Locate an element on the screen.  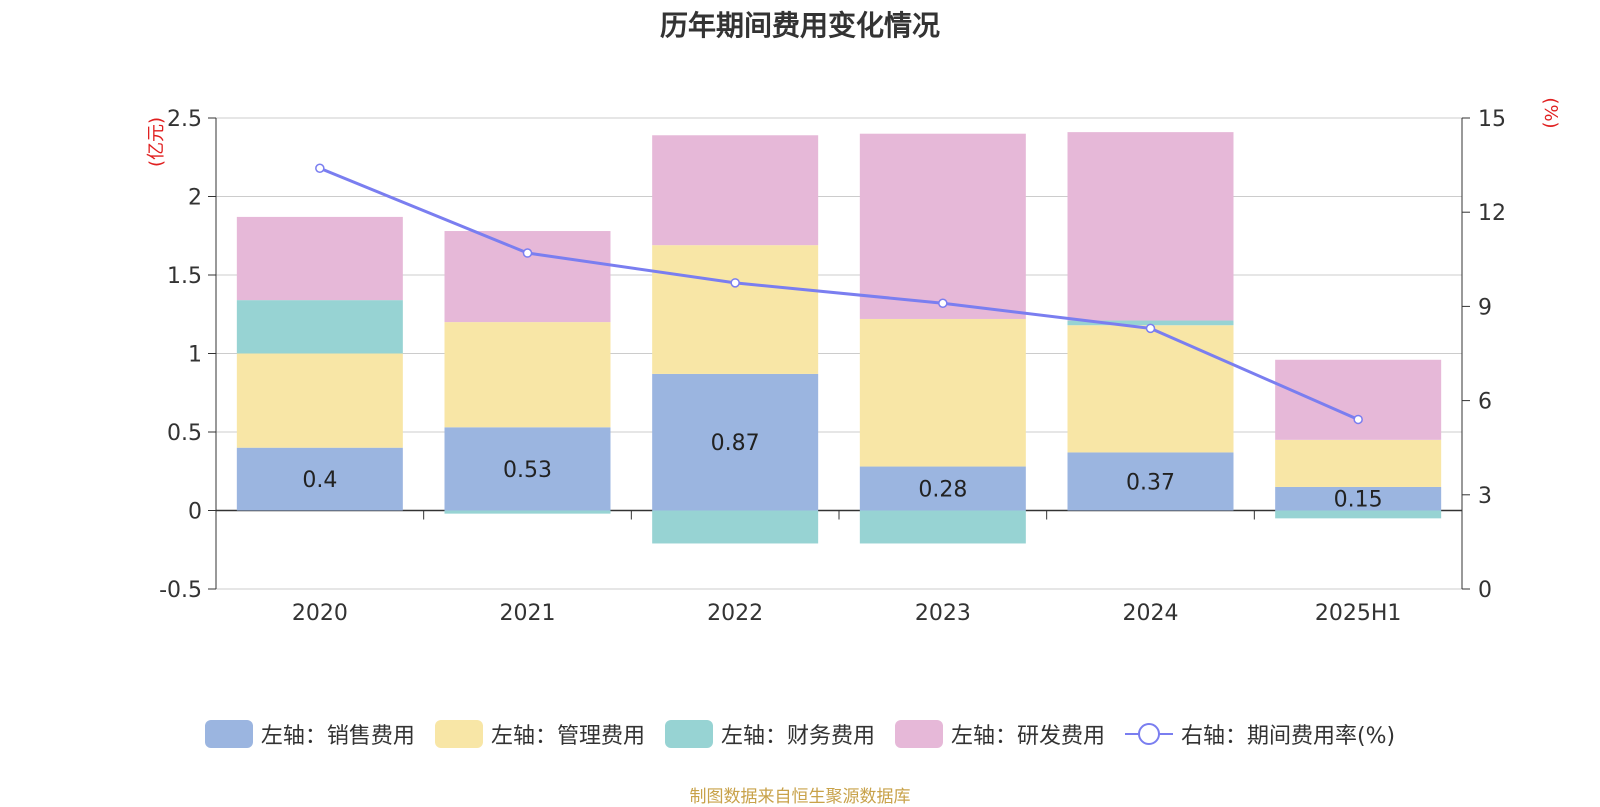
legend-item: 右轴：期间费用率(%) is located at coordinates (1260, 734).